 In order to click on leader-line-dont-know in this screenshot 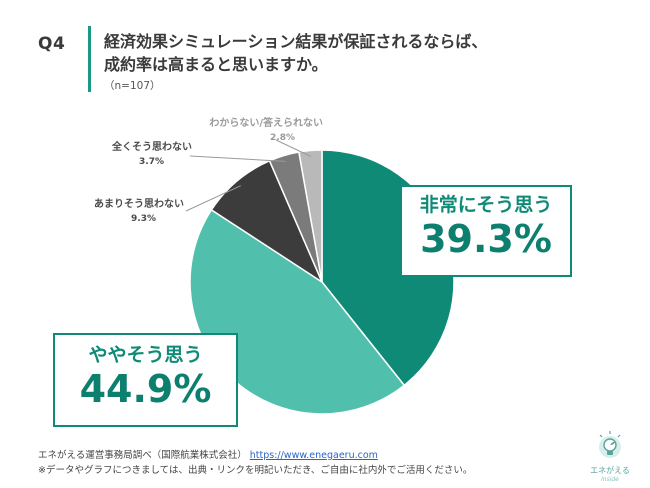, I will do `click(293, 148)`.